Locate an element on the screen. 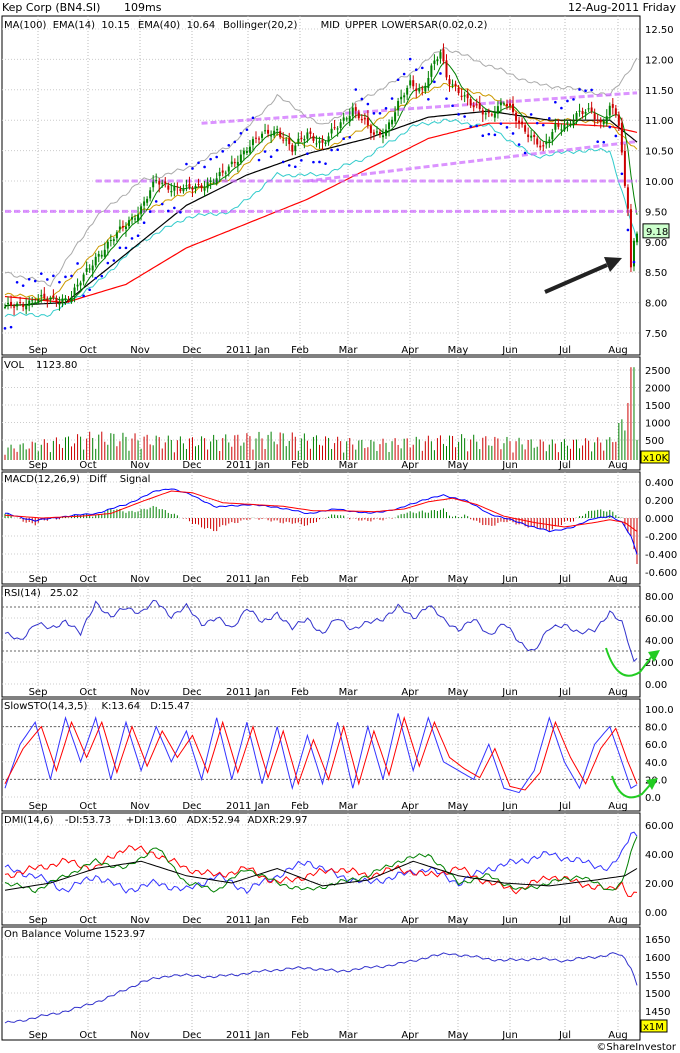 Image resolution: width=680 pixels, height=1053 pixels. stochastic-ytick-2: 60.0 is located at coordinates (656, 745).